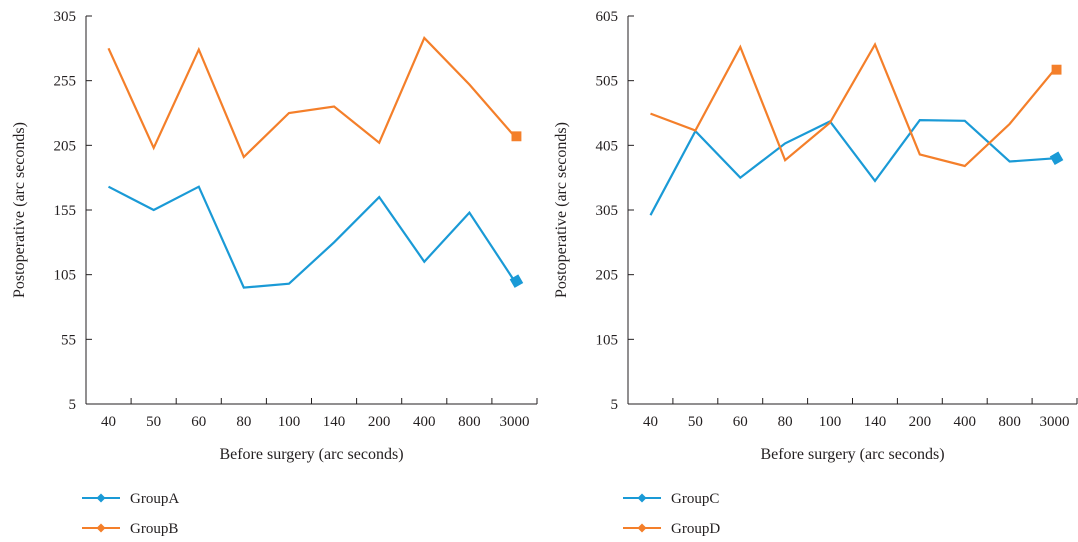 Image resolution: width=1078 pixels, height=542 pixels. What do you see at coordinates (852, 167) in the screenshot?
I see `series-line-GroupC` at bounding box center [852, 167].